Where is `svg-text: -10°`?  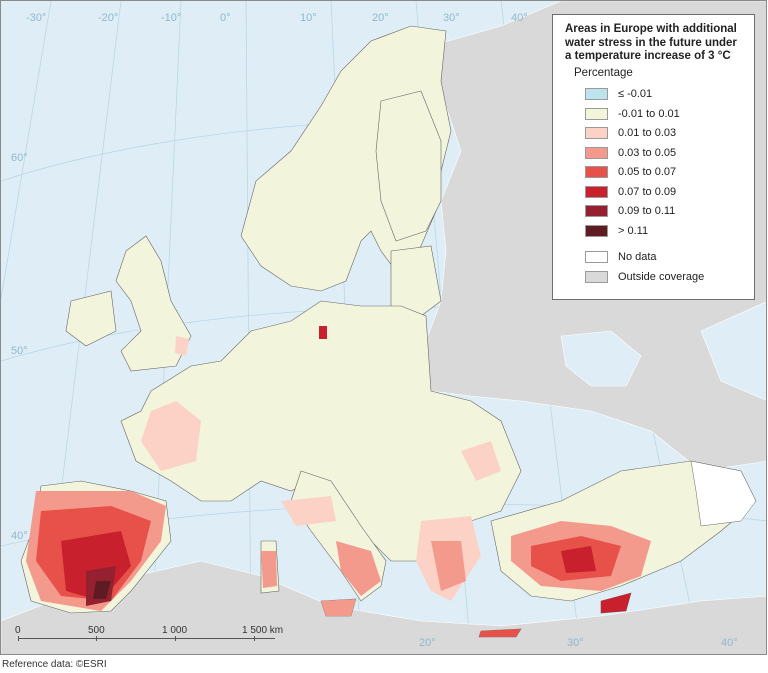 svg-text: -10° is located at coordinates (171, 18).